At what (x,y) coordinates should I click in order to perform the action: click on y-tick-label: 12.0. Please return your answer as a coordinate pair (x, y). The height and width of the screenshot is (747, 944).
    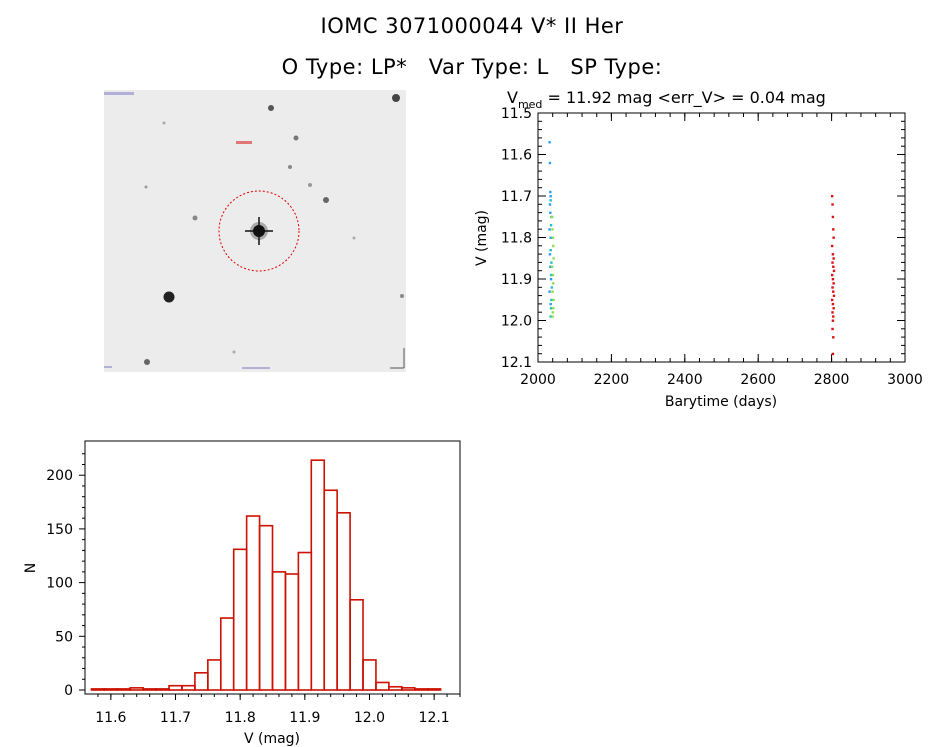
    Looking at the image, I should click on (516, 322).